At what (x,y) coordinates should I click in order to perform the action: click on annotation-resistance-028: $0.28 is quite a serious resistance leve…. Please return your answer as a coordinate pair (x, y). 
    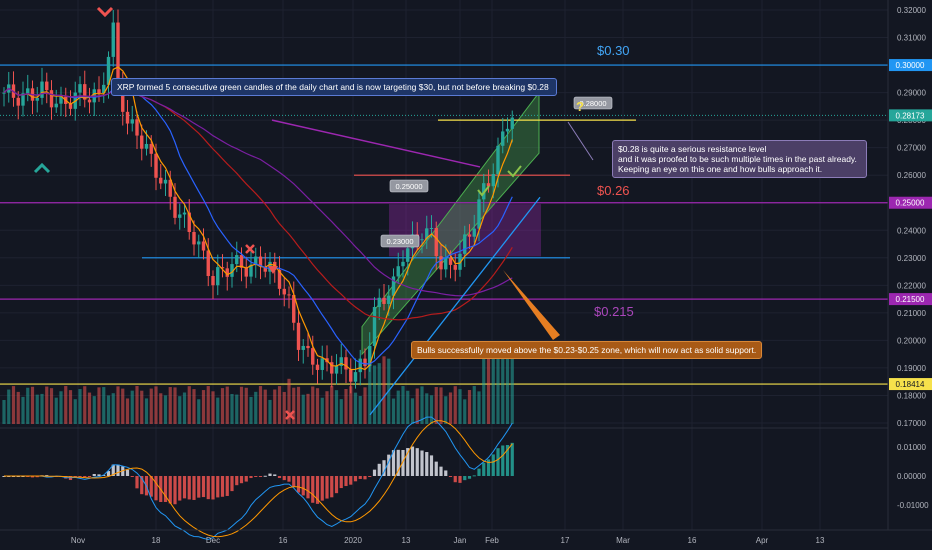
    Looking at the image, I should click on (739, 159).